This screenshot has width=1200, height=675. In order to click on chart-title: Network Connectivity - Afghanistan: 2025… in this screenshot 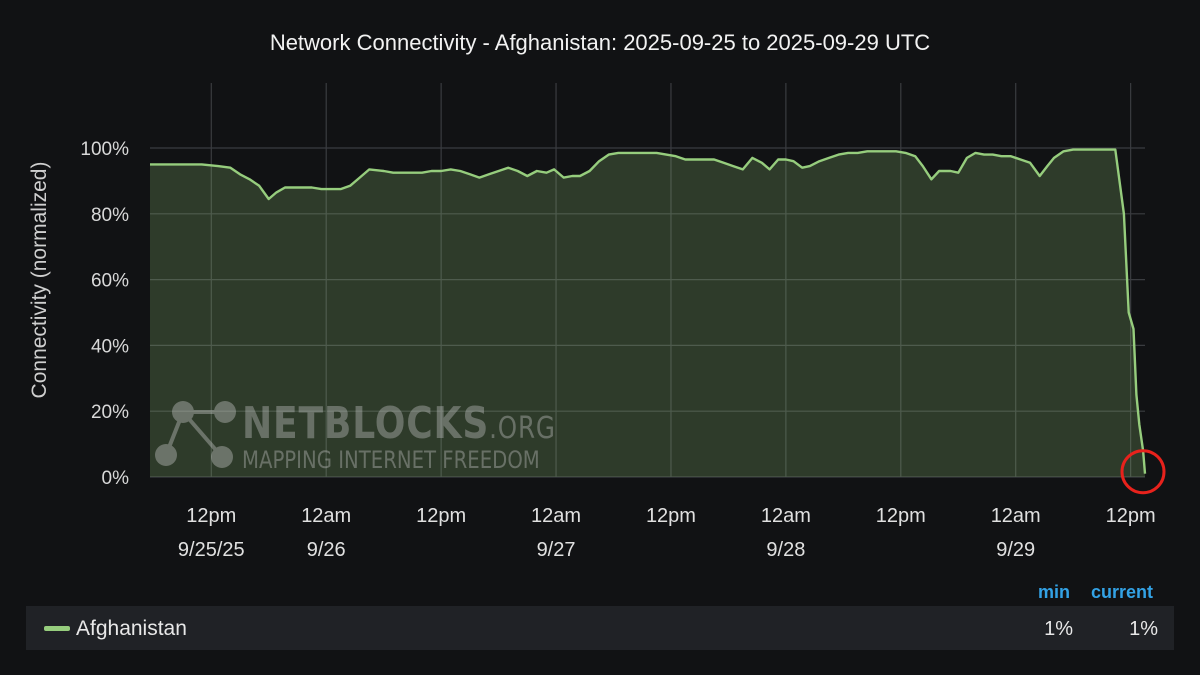, I will do `click(600, 42)`.